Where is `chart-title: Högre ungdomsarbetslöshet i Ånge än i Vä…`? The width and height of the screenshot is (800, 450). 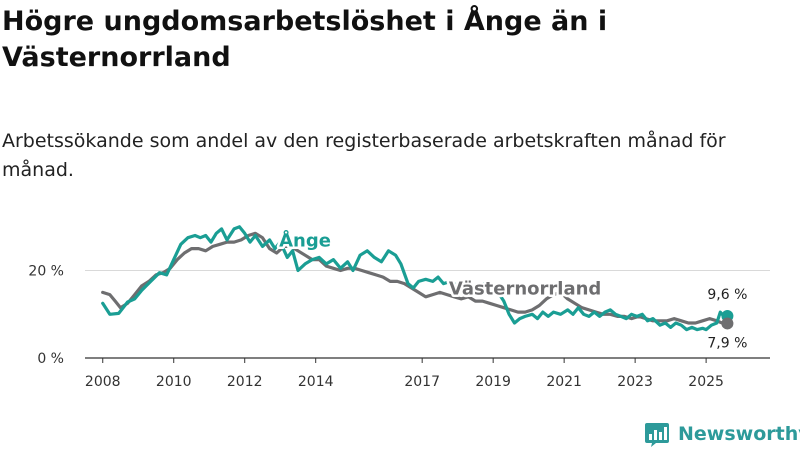 chart-title: Högre ungdomsarbetslöshet i Ånge än i Vä… is located at coordinates (305, 39).